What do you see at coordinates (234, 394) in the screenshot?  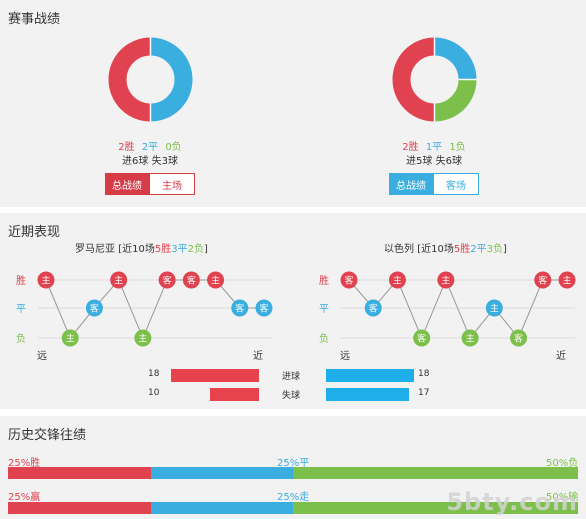 I see `home-goals-against-bar` at bounding box center [234, 394].